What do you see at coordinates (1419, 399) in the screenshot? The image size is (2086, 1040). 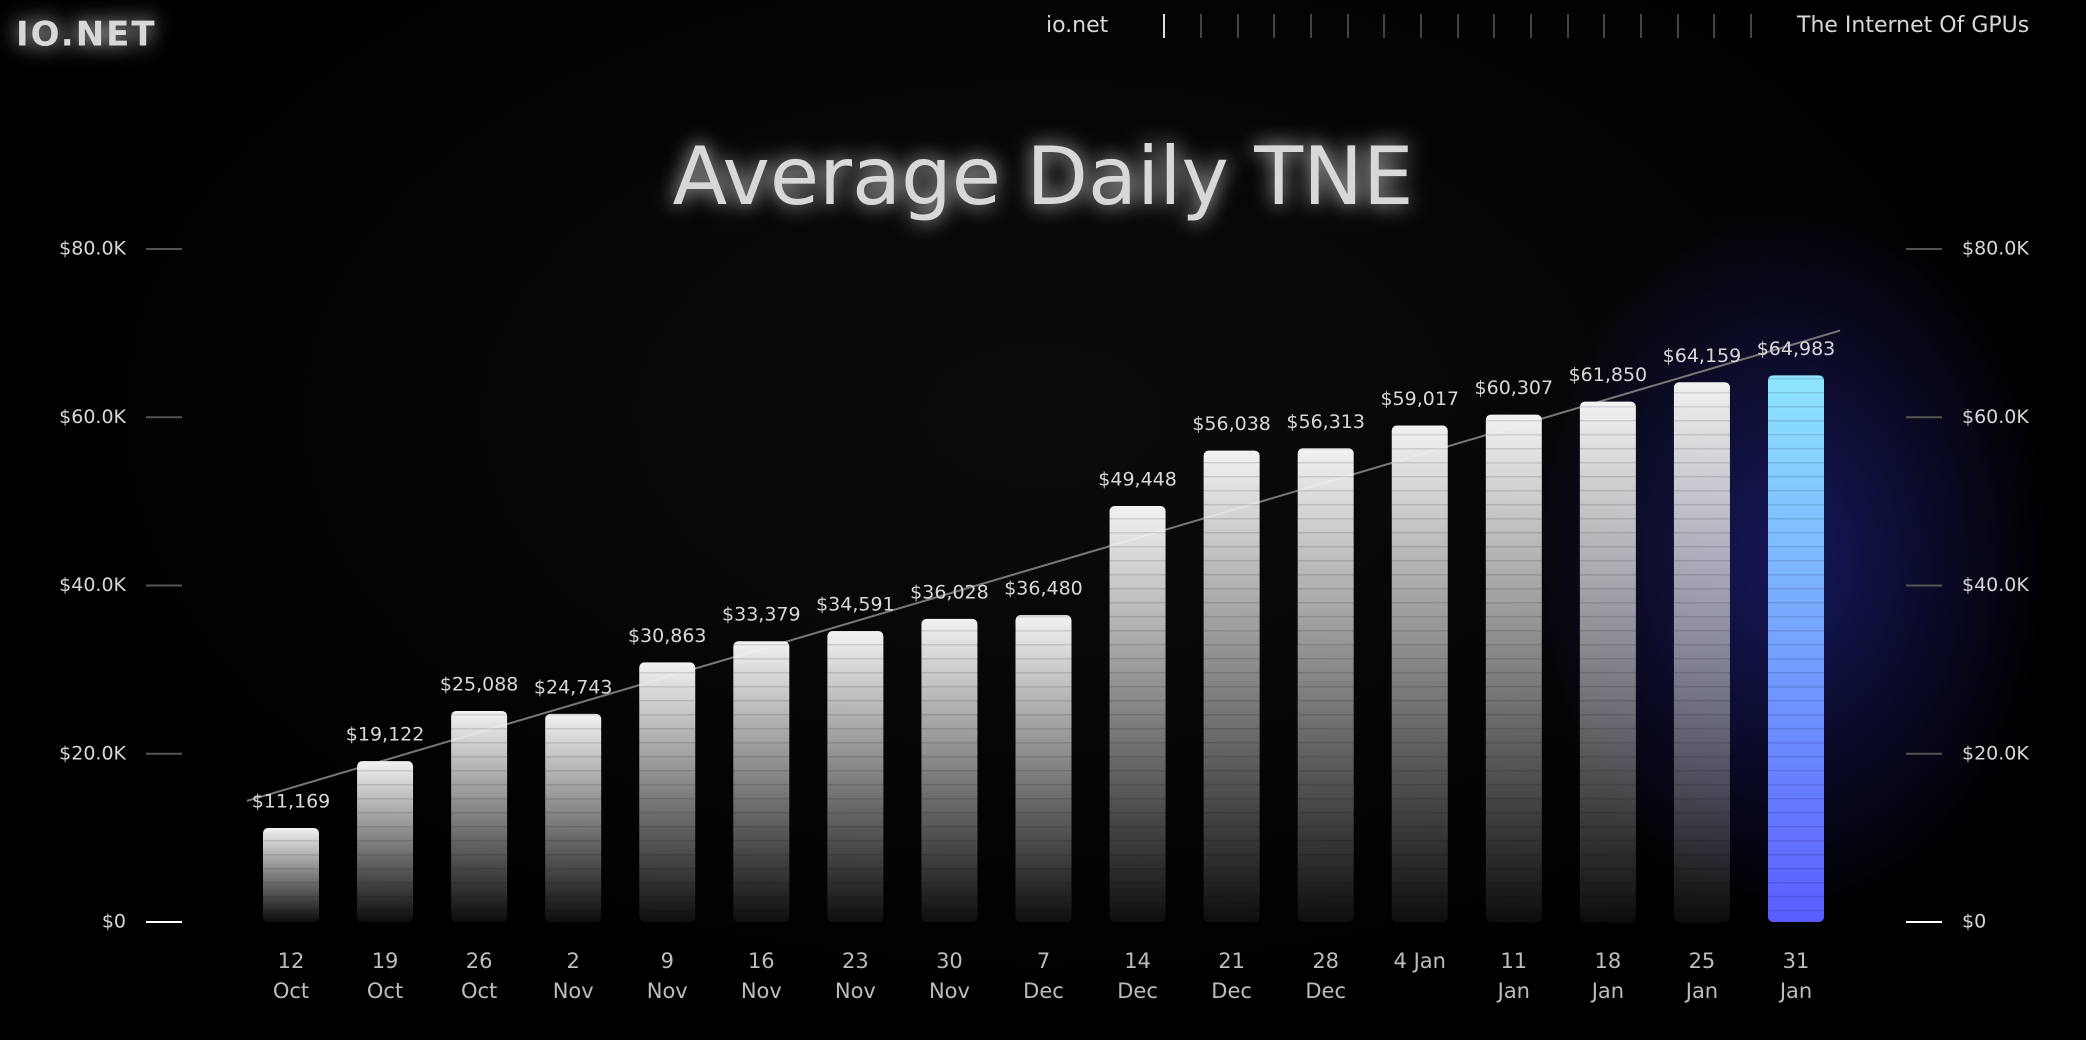 I see `value-label: $59,017` at bounding box center [1419, 399].